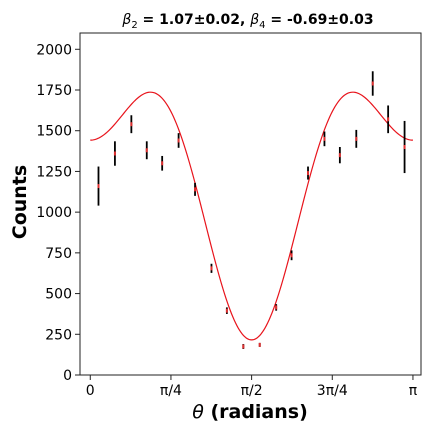 Image resolution: width=436 pixels, height=436 pixels. I want to click on x-tick-label: 0, so click(90, 391).